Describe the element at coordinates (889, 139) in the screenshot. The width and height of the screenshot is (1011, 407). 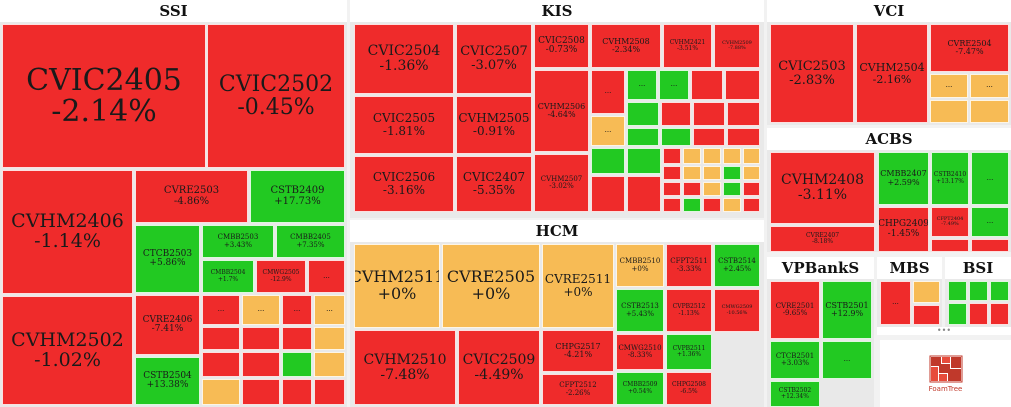
I see `group-title: ACBS` at that location.